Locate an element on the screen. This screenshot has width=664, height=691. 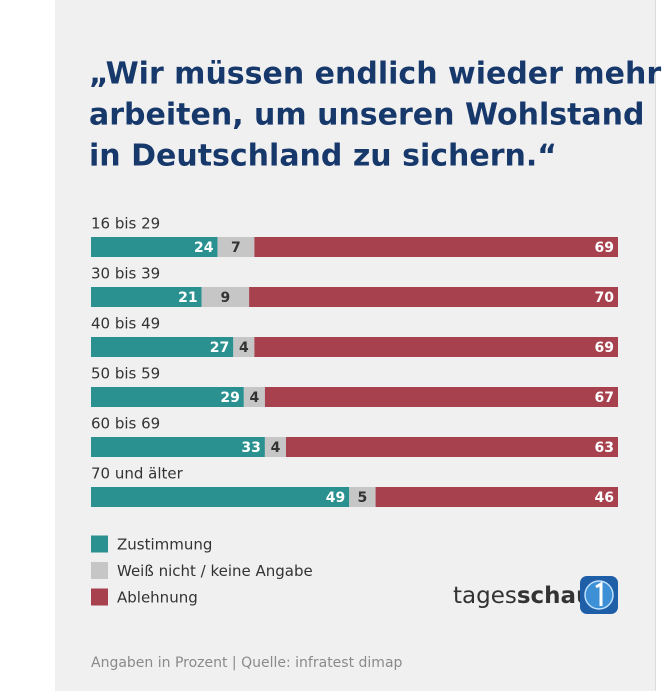
brand-logo: tagesschau is located at coordinates (522, 596).